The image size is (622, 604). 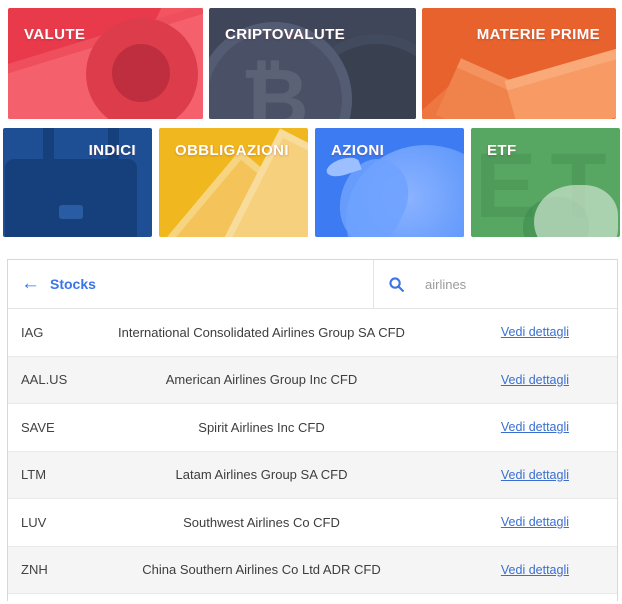 I want to click on stock-name: Southwest Airlines Co CFD, so click(x=261, y=522).